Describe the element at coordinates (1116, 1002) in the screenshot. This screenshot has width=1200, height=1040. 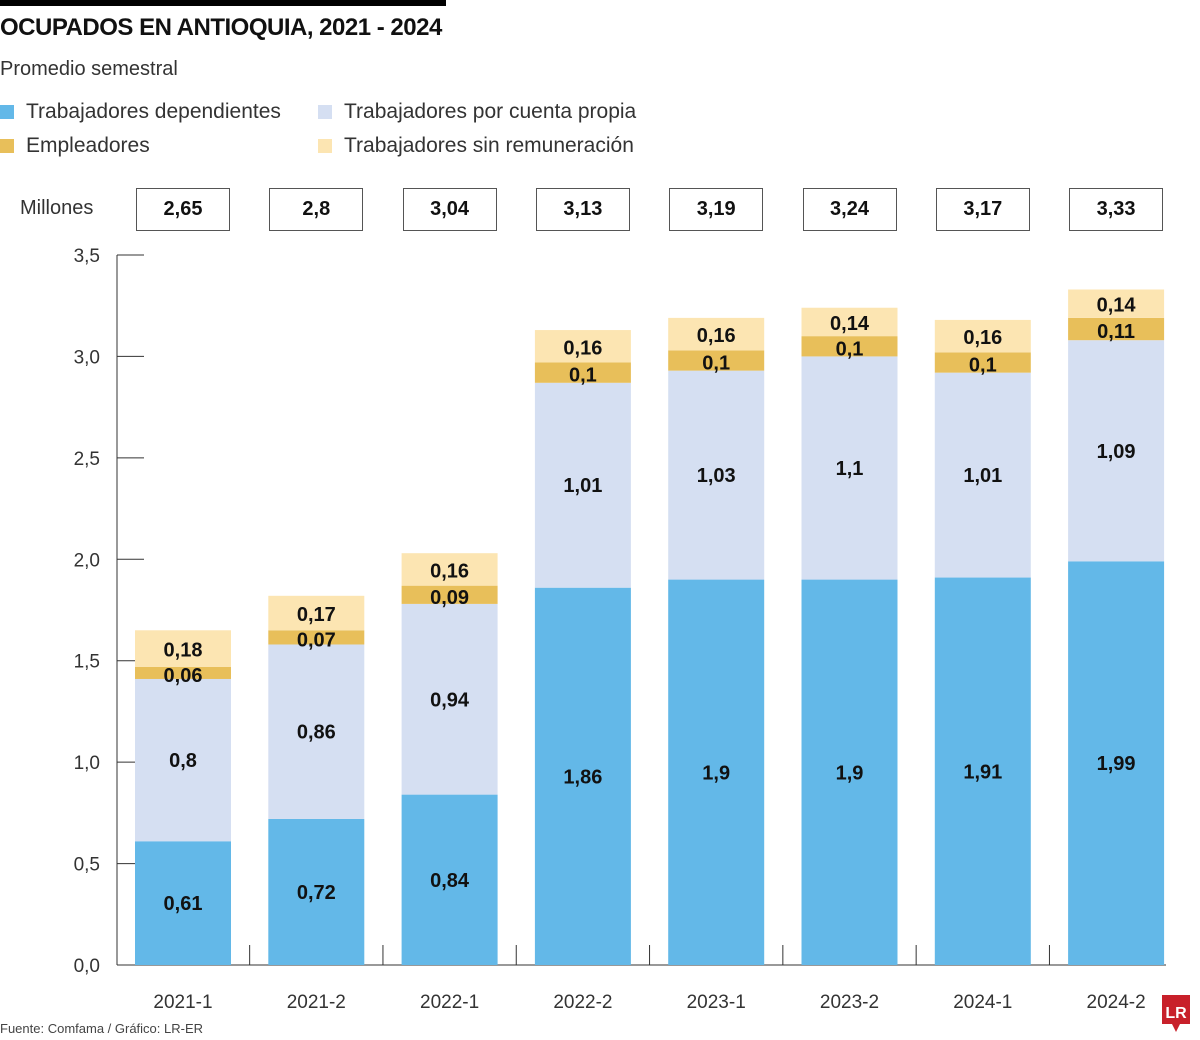
I see `x-tick-label: 2024-2` at that location.